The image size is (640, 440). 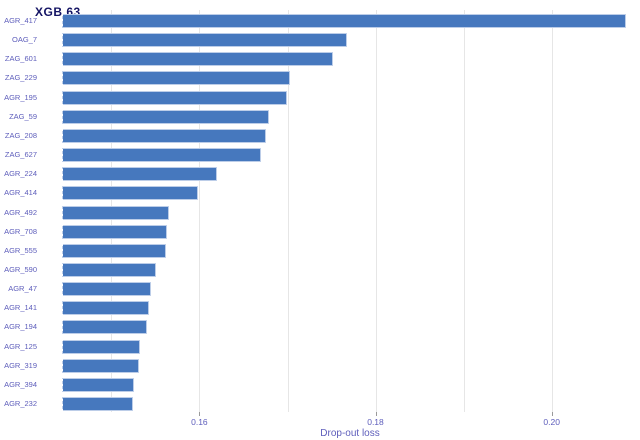 I want to click on category-label: AGR_194, so click(x=20, y=327).